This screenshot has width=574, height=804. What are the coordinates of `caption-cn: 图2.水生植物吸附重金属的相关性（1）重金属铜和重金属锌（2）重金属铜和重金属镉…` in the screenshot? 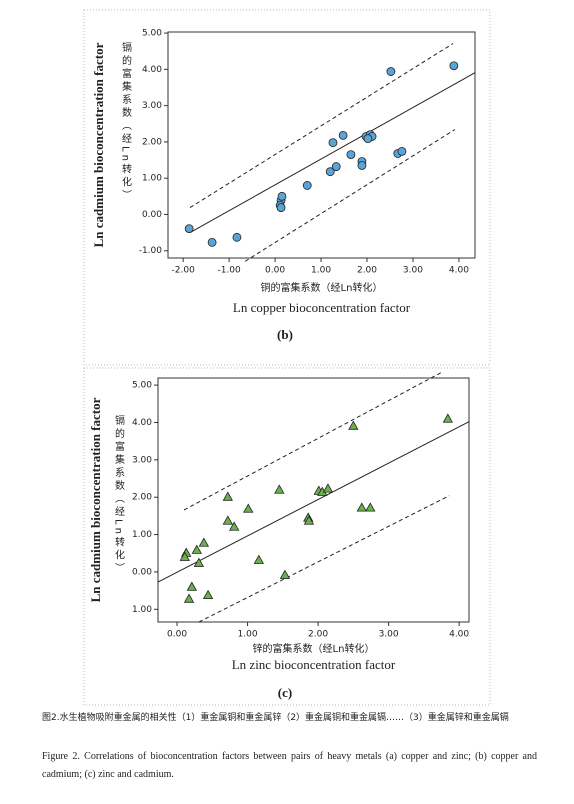 It's located at (275, 718).